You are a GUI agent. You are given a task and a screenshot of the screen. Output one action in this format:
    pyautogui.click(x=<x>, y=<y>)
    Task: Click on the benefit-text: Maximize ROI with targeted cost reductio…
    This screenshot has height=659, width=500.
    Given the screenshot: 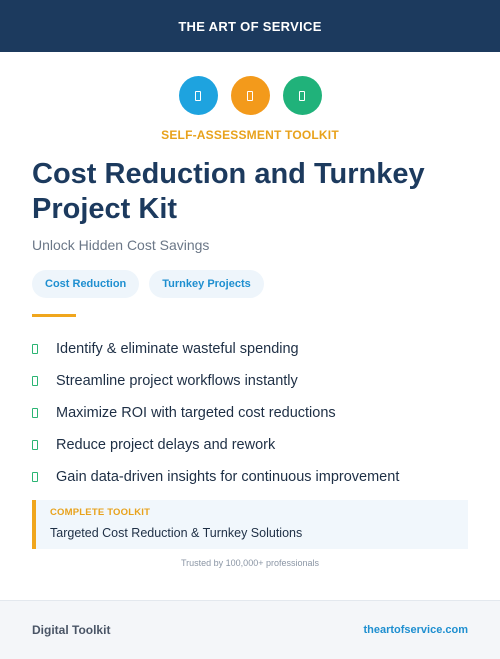 What is the action you would take?
    pyautogui.click(x=196, y=413)
    